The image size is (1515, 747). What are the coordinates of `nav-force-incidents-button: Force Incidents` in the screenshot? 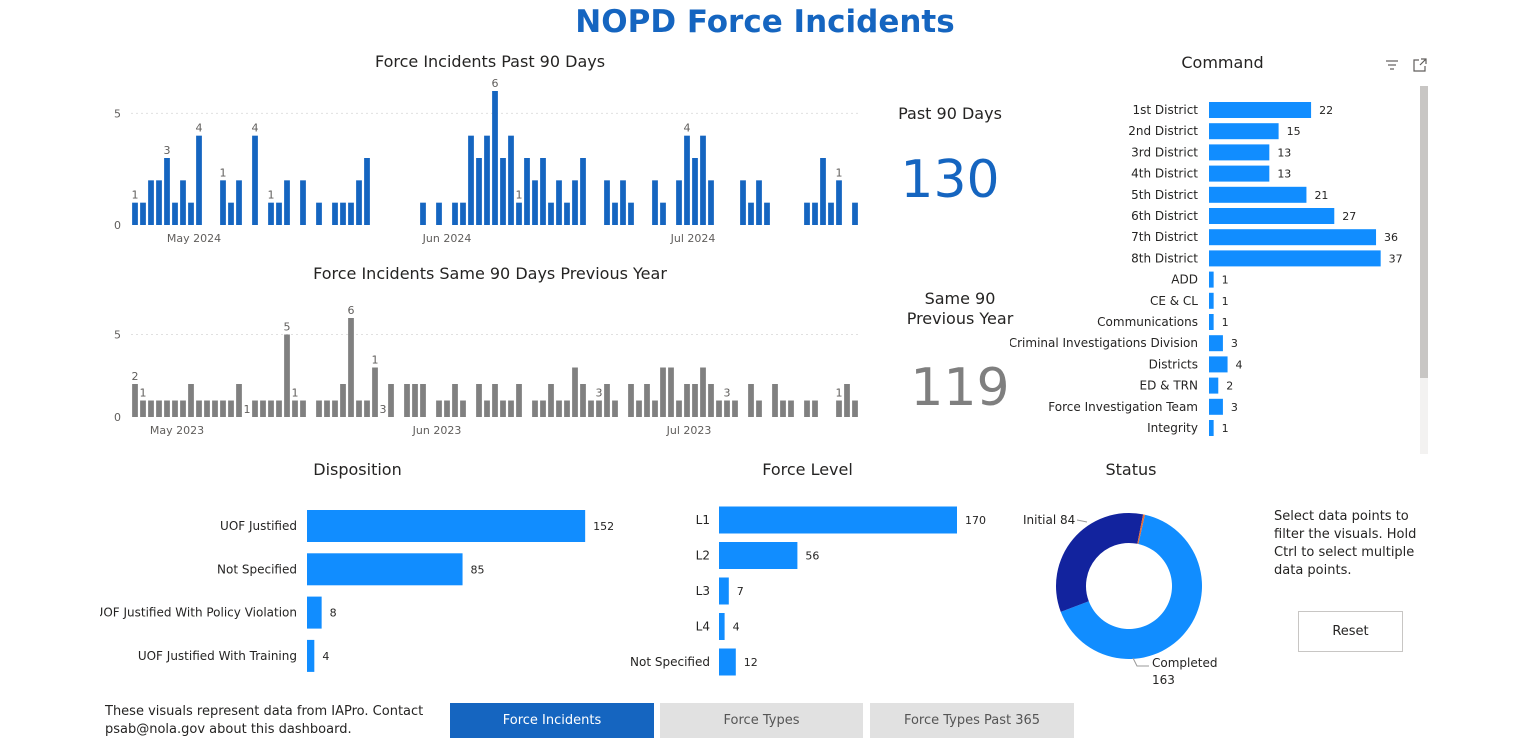 It's located at (552, 720).